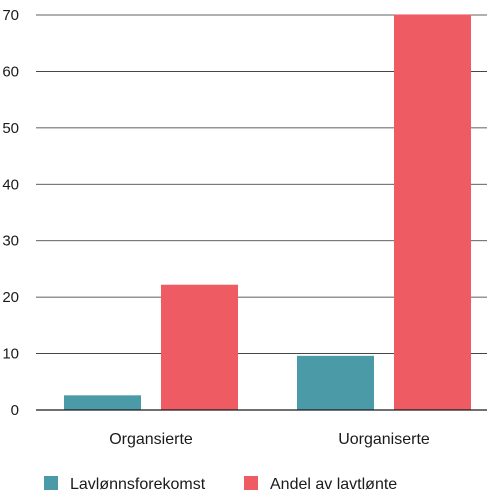 Image resolution: width=500 pixels, height=503 pixels. Describe the element at coordinates (10, 297) in the screenshot. I see `y-tick-label: 20` at that location.